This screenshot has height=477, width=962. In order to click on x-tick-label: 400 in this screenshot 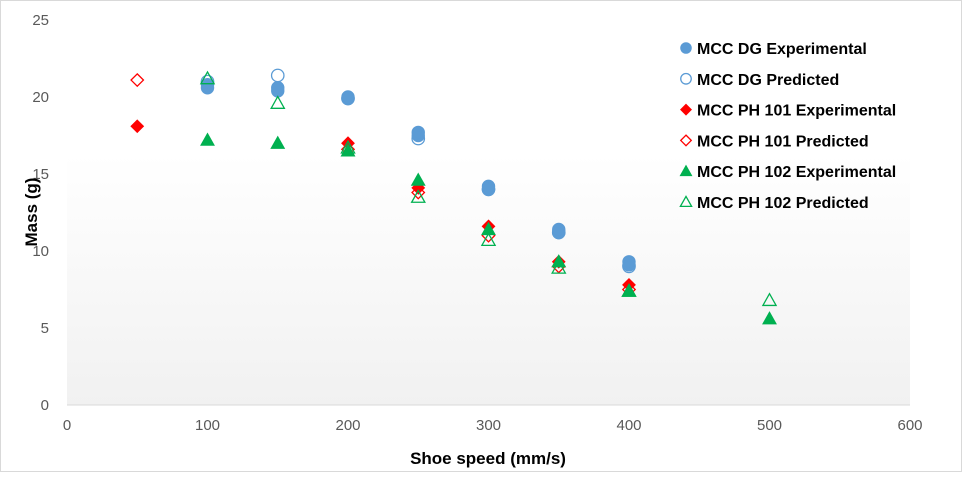, I will do `click(628, 425)`.